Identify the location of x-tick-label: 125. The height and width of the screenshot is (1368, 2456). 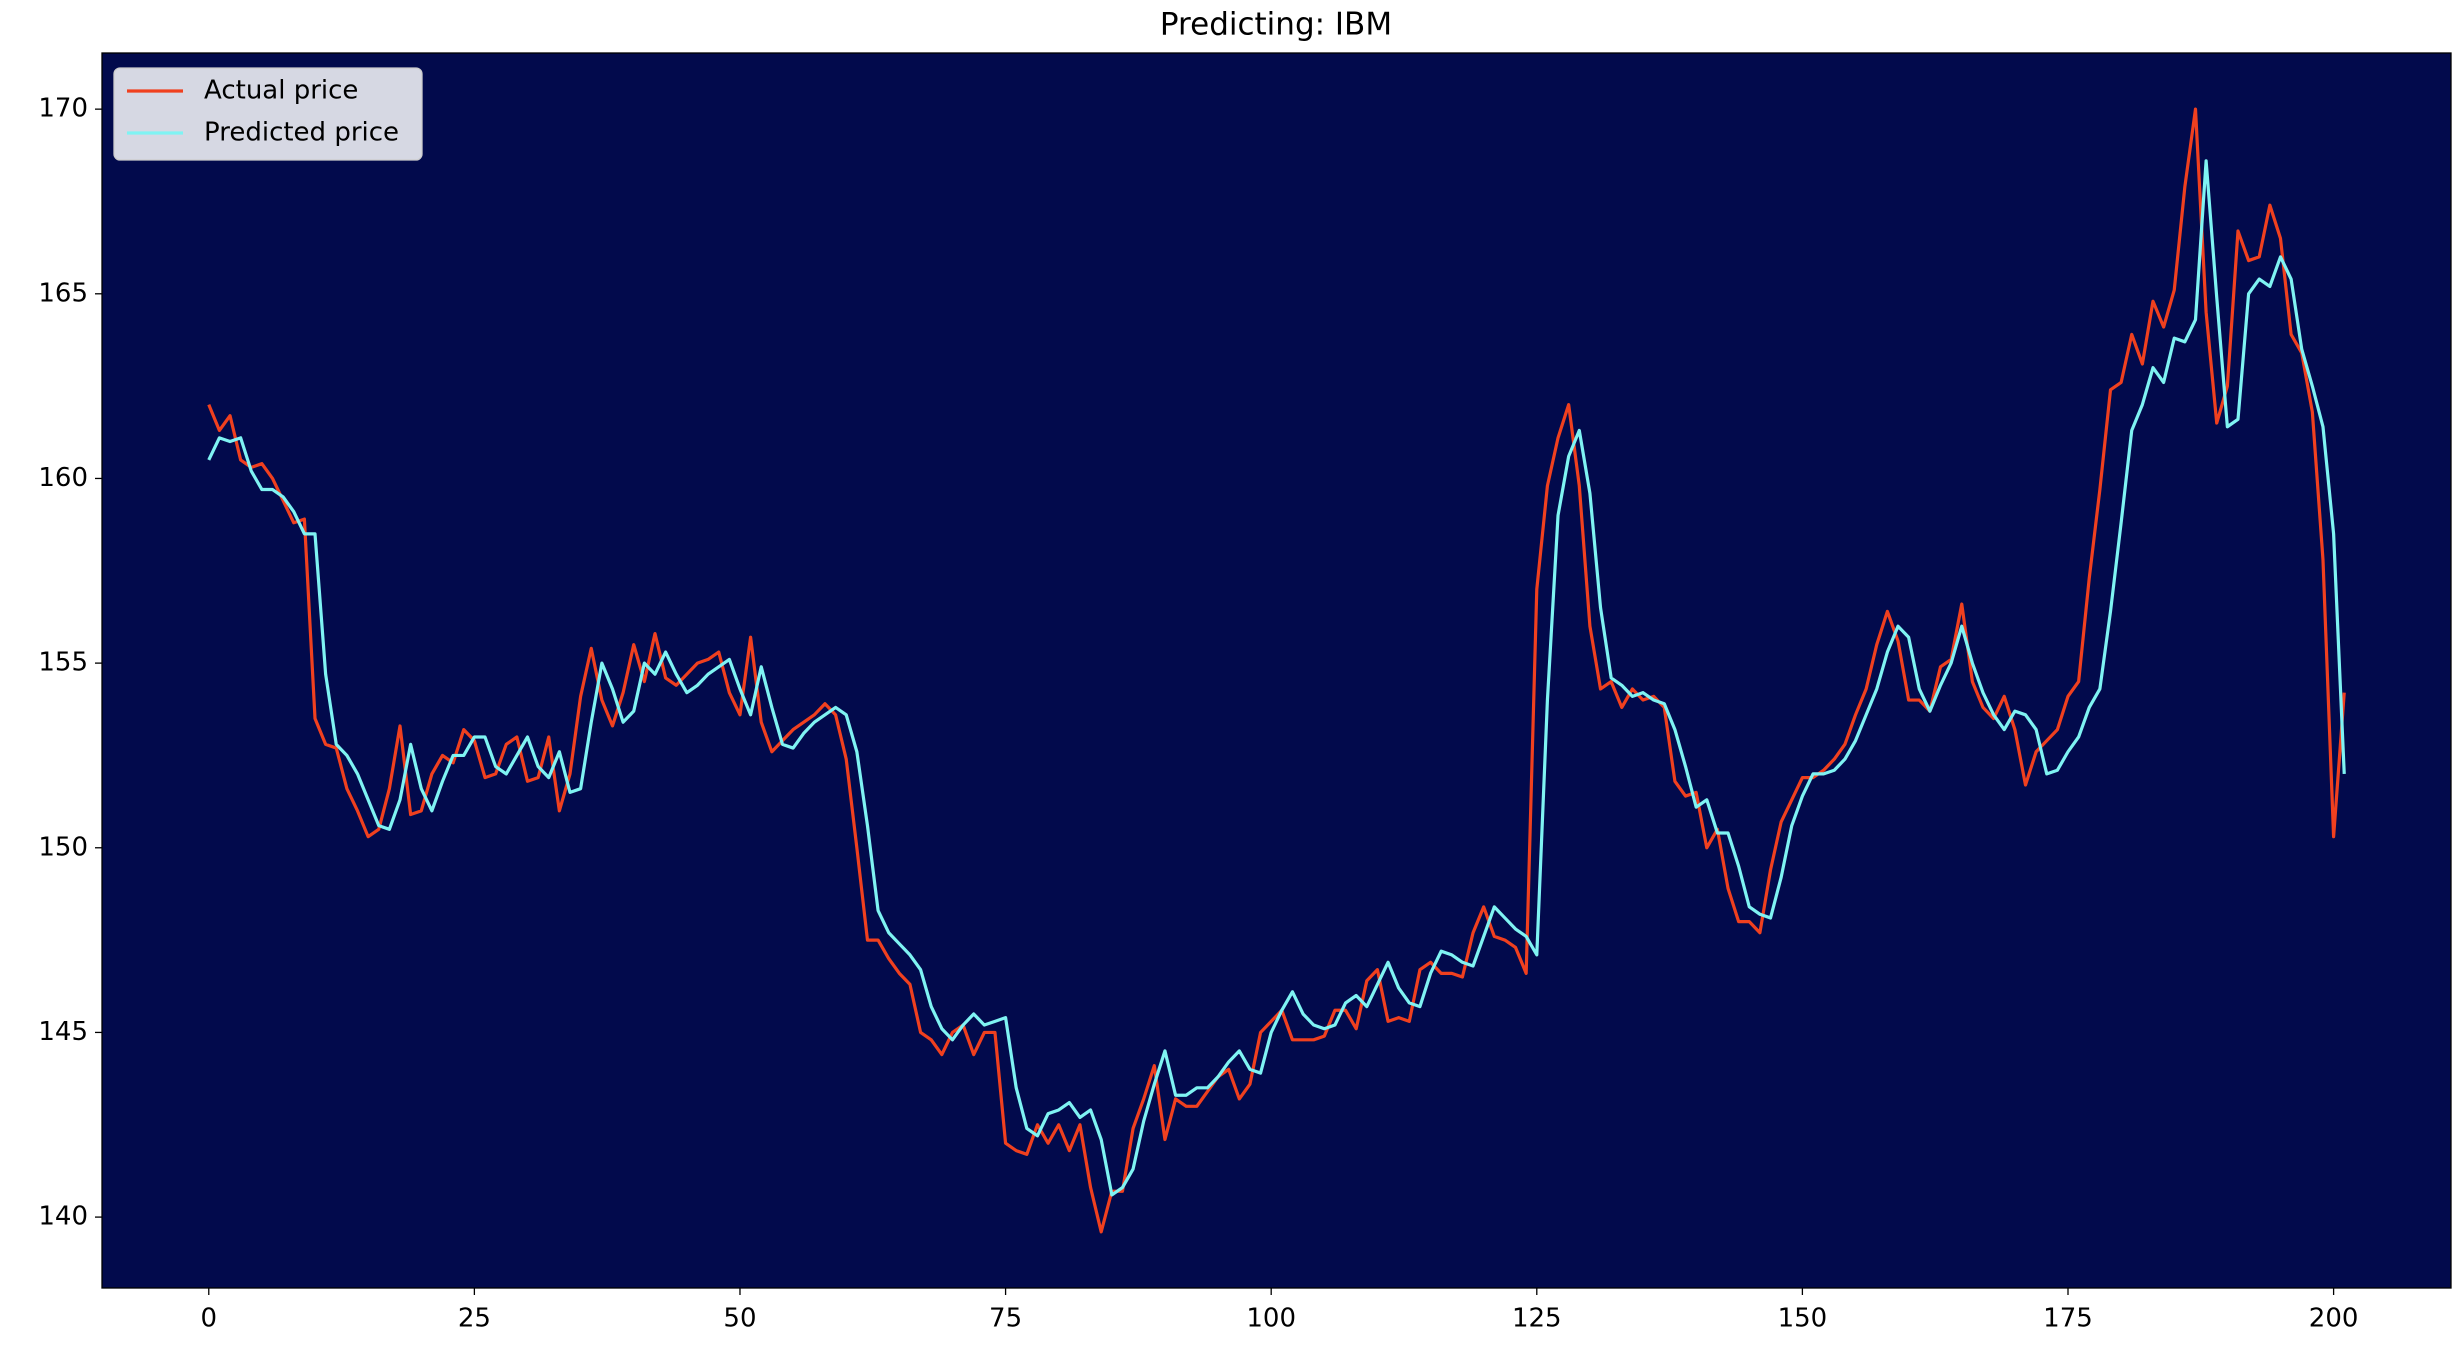
(1537, 1319).